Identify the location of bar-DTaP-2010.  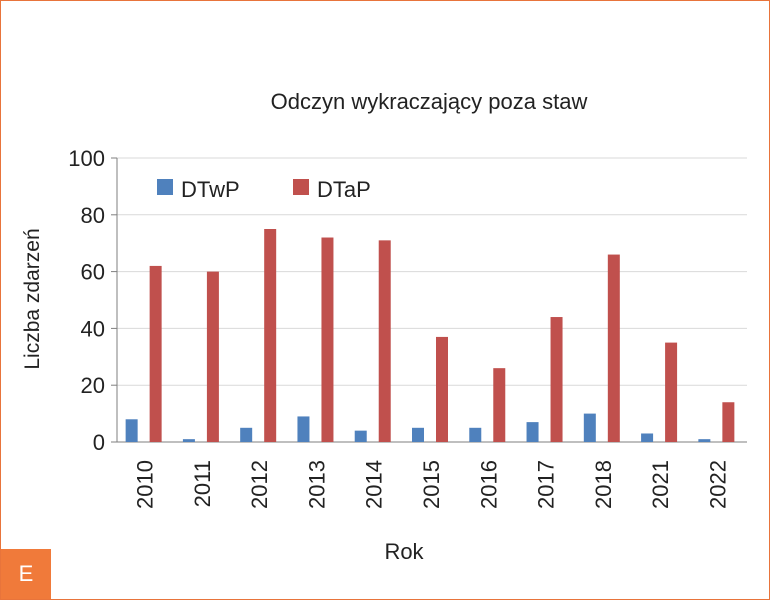
(155, 353).